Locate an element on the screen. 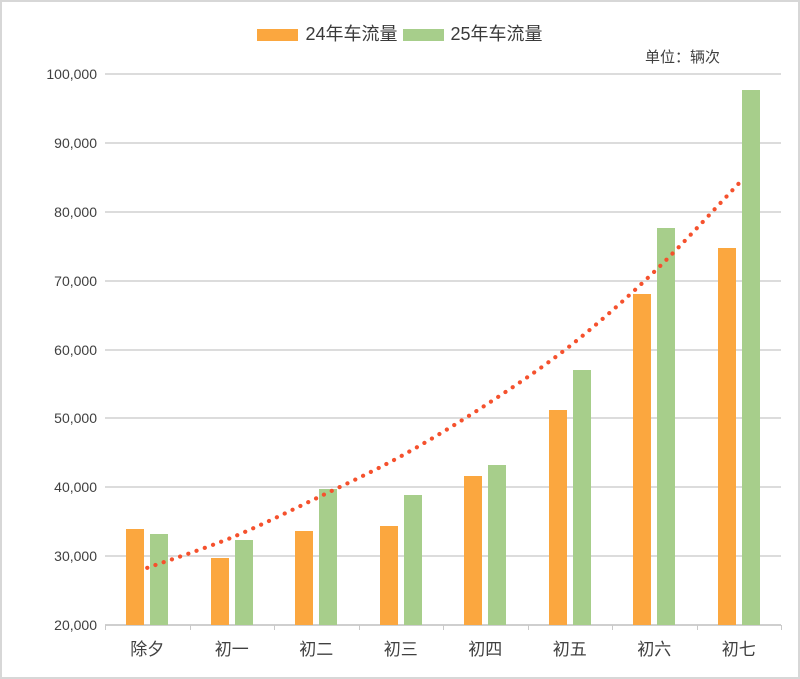 This screenshot has height=679, width=800. y-axis-label: 90,000 is located at coordinates (75, 142).